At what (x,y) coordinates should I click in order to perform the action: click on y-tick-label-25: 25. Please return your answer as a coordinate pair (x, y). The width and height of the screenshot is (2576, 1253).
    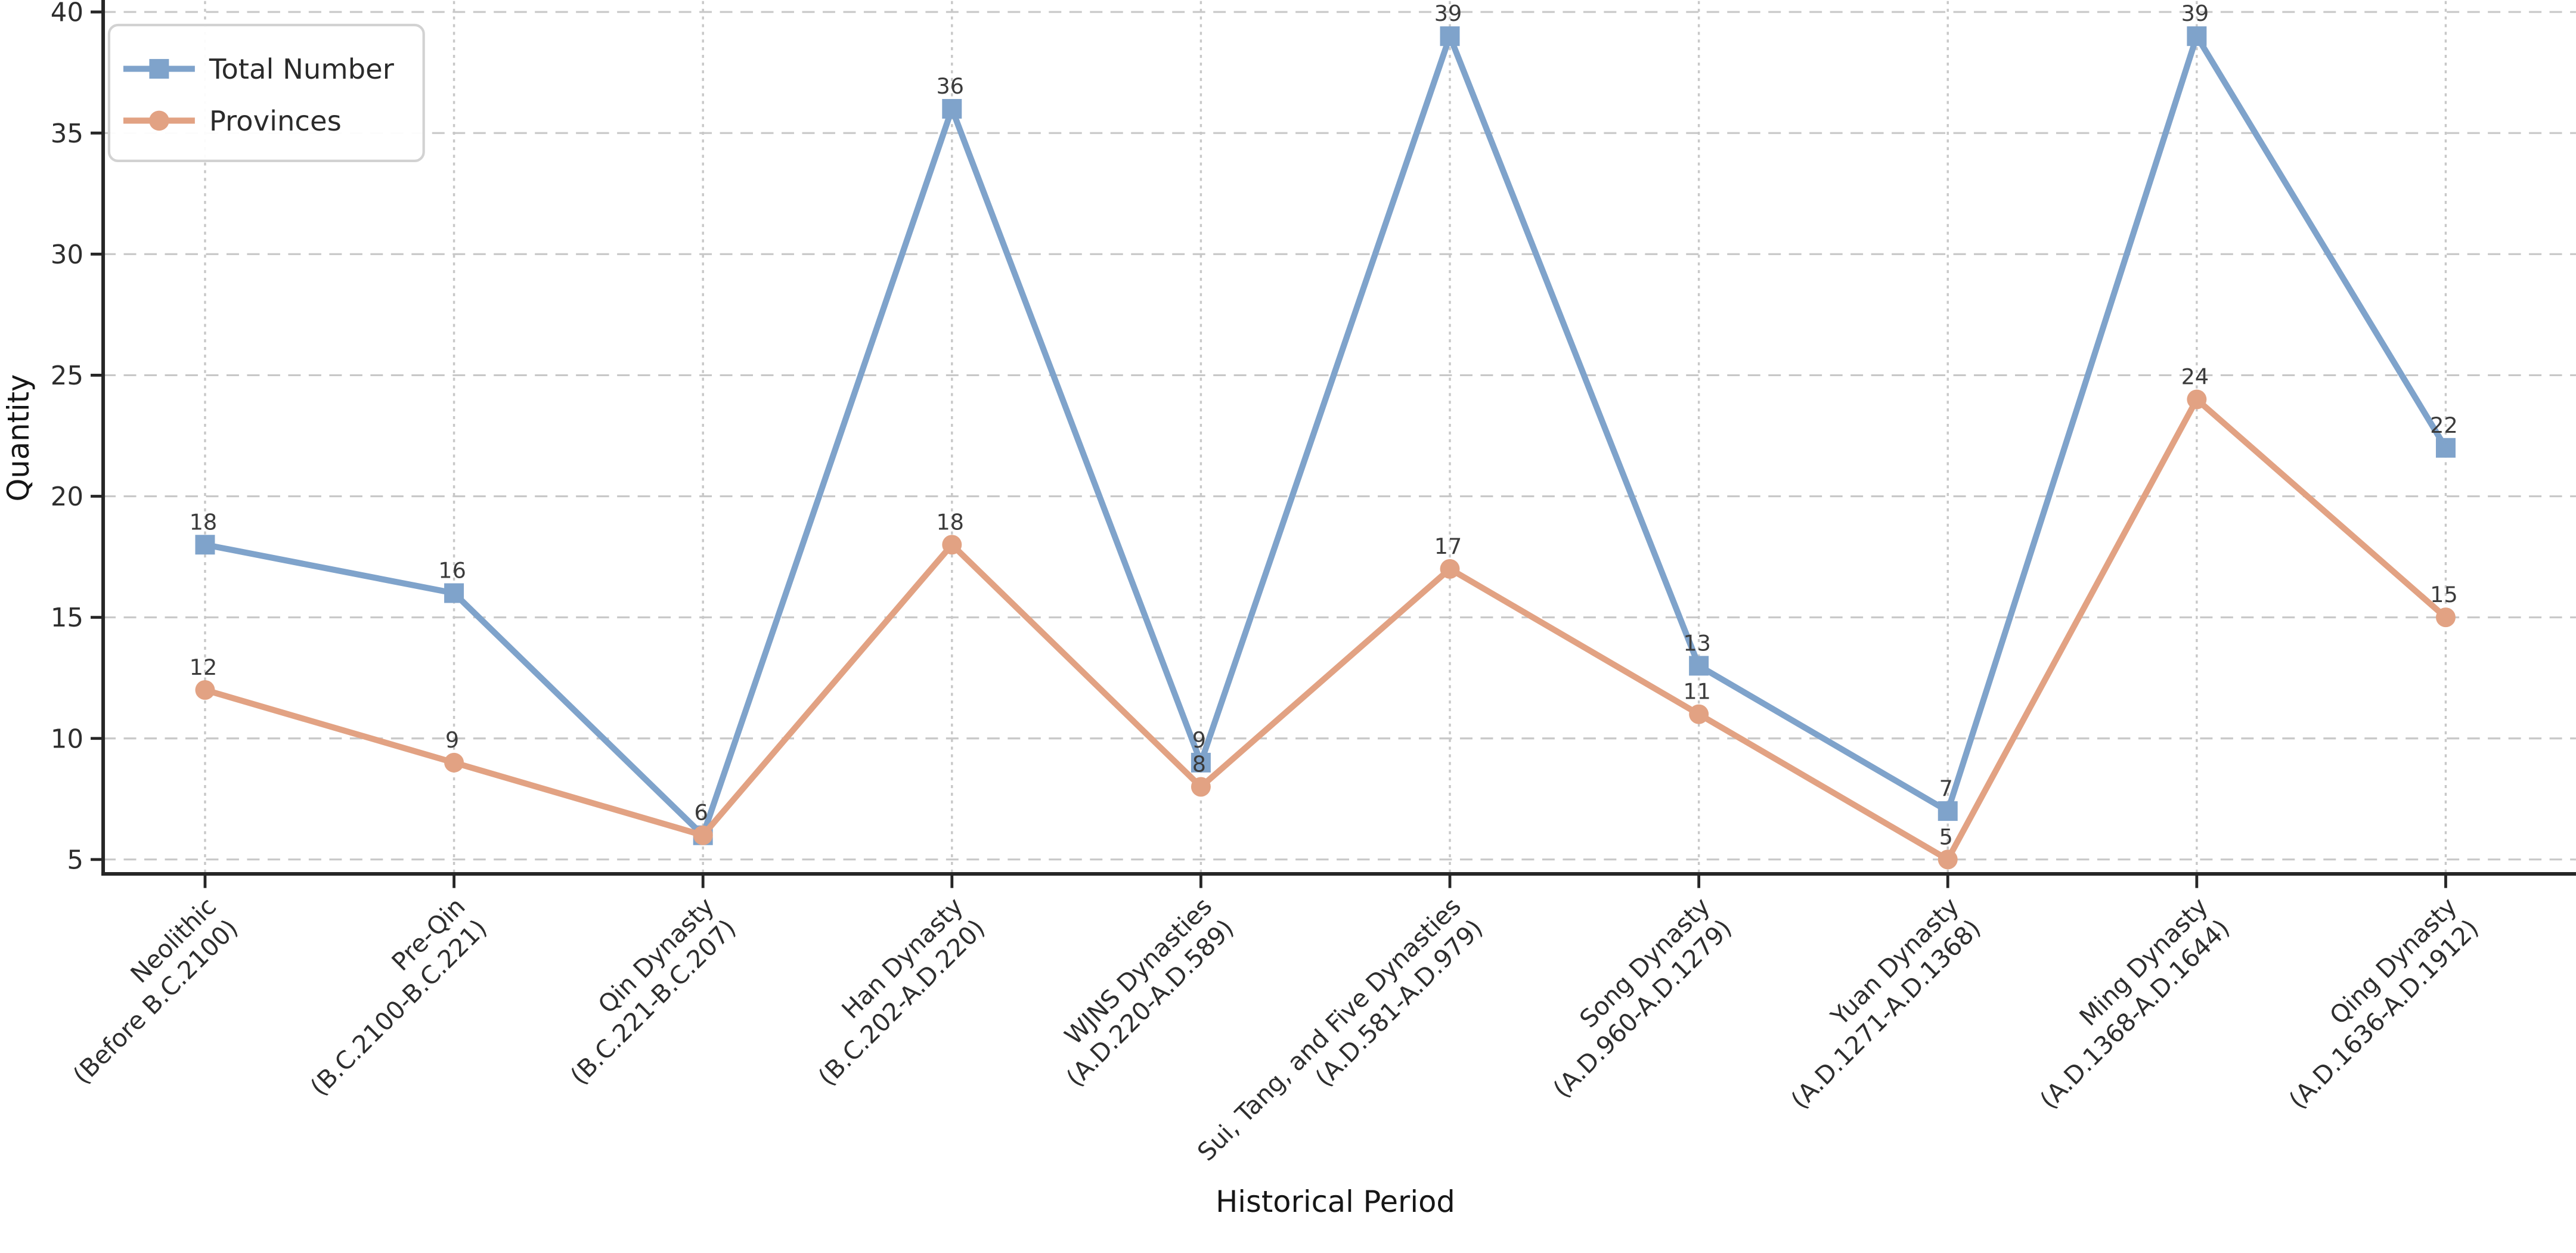
    Looking at the image, I should click on (67, 376).